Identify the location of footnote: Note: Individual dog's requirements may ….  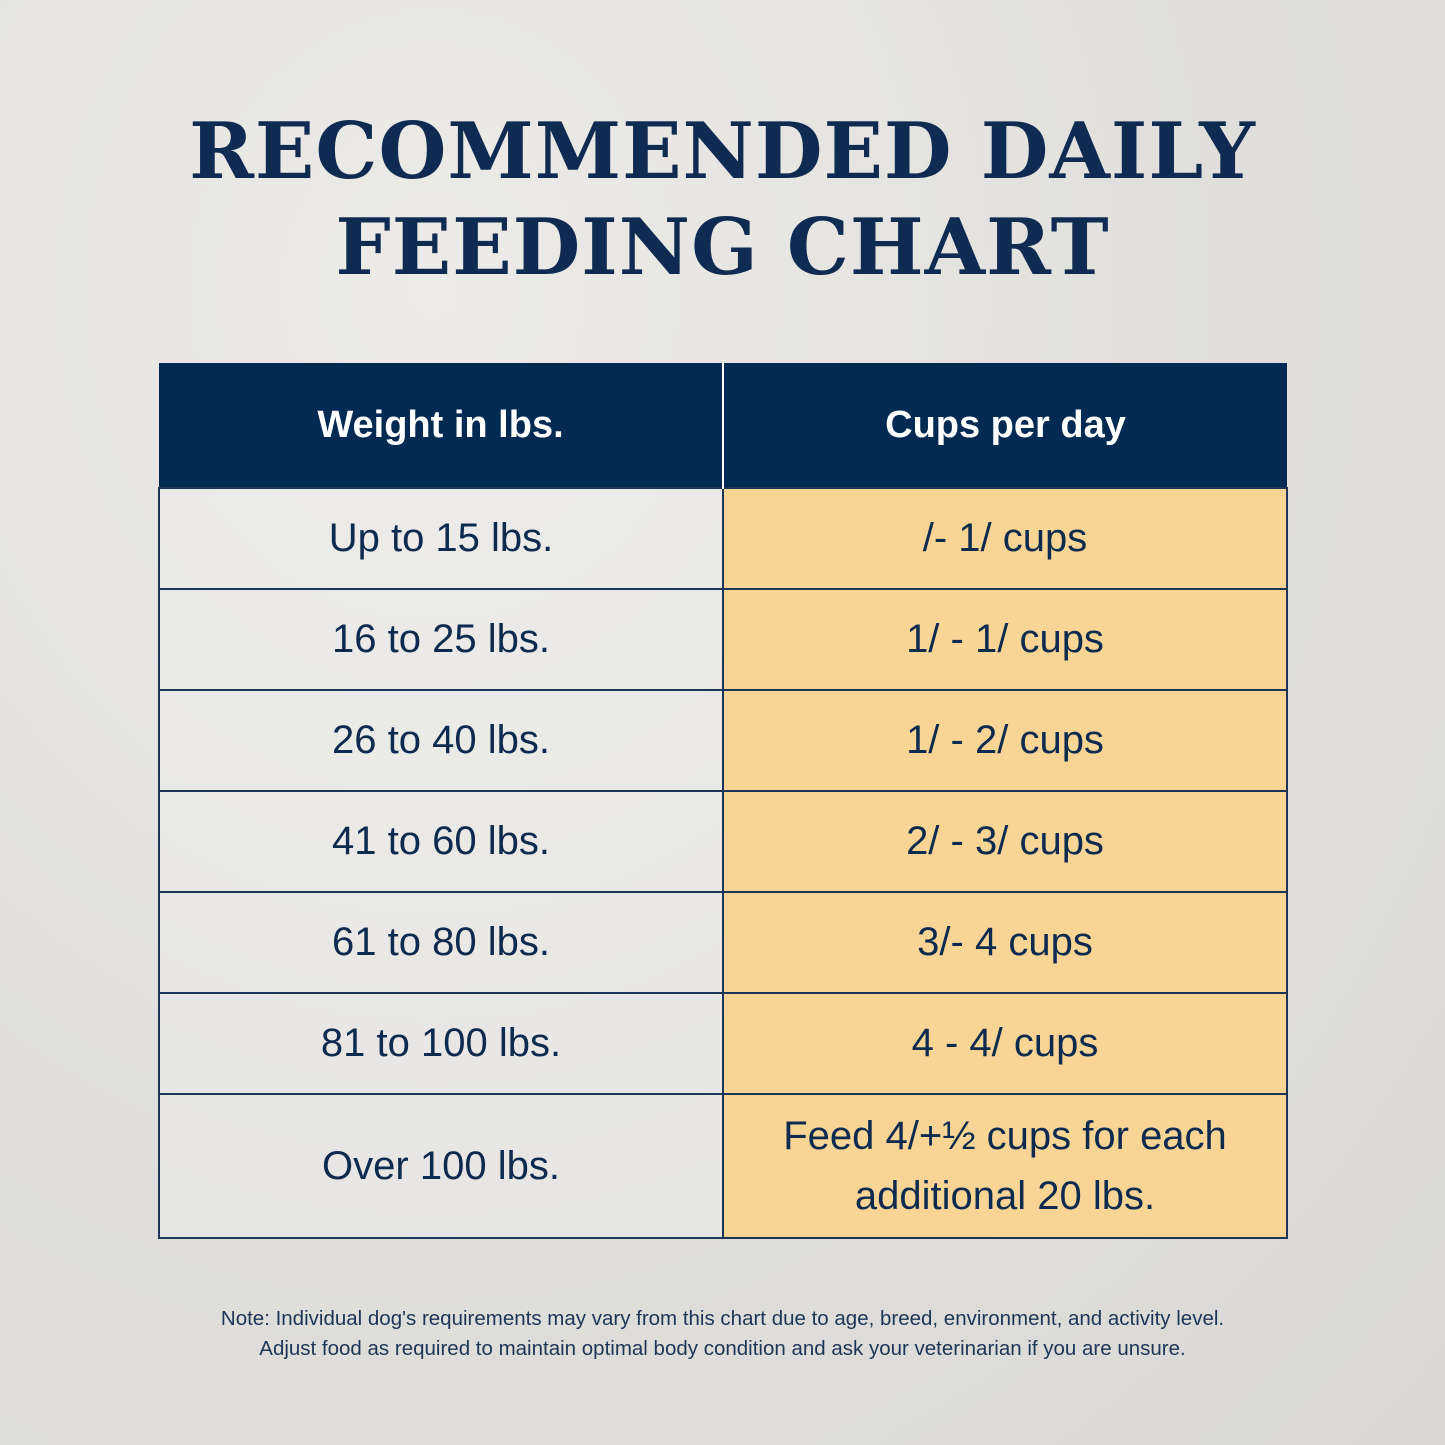
(722, 1334).